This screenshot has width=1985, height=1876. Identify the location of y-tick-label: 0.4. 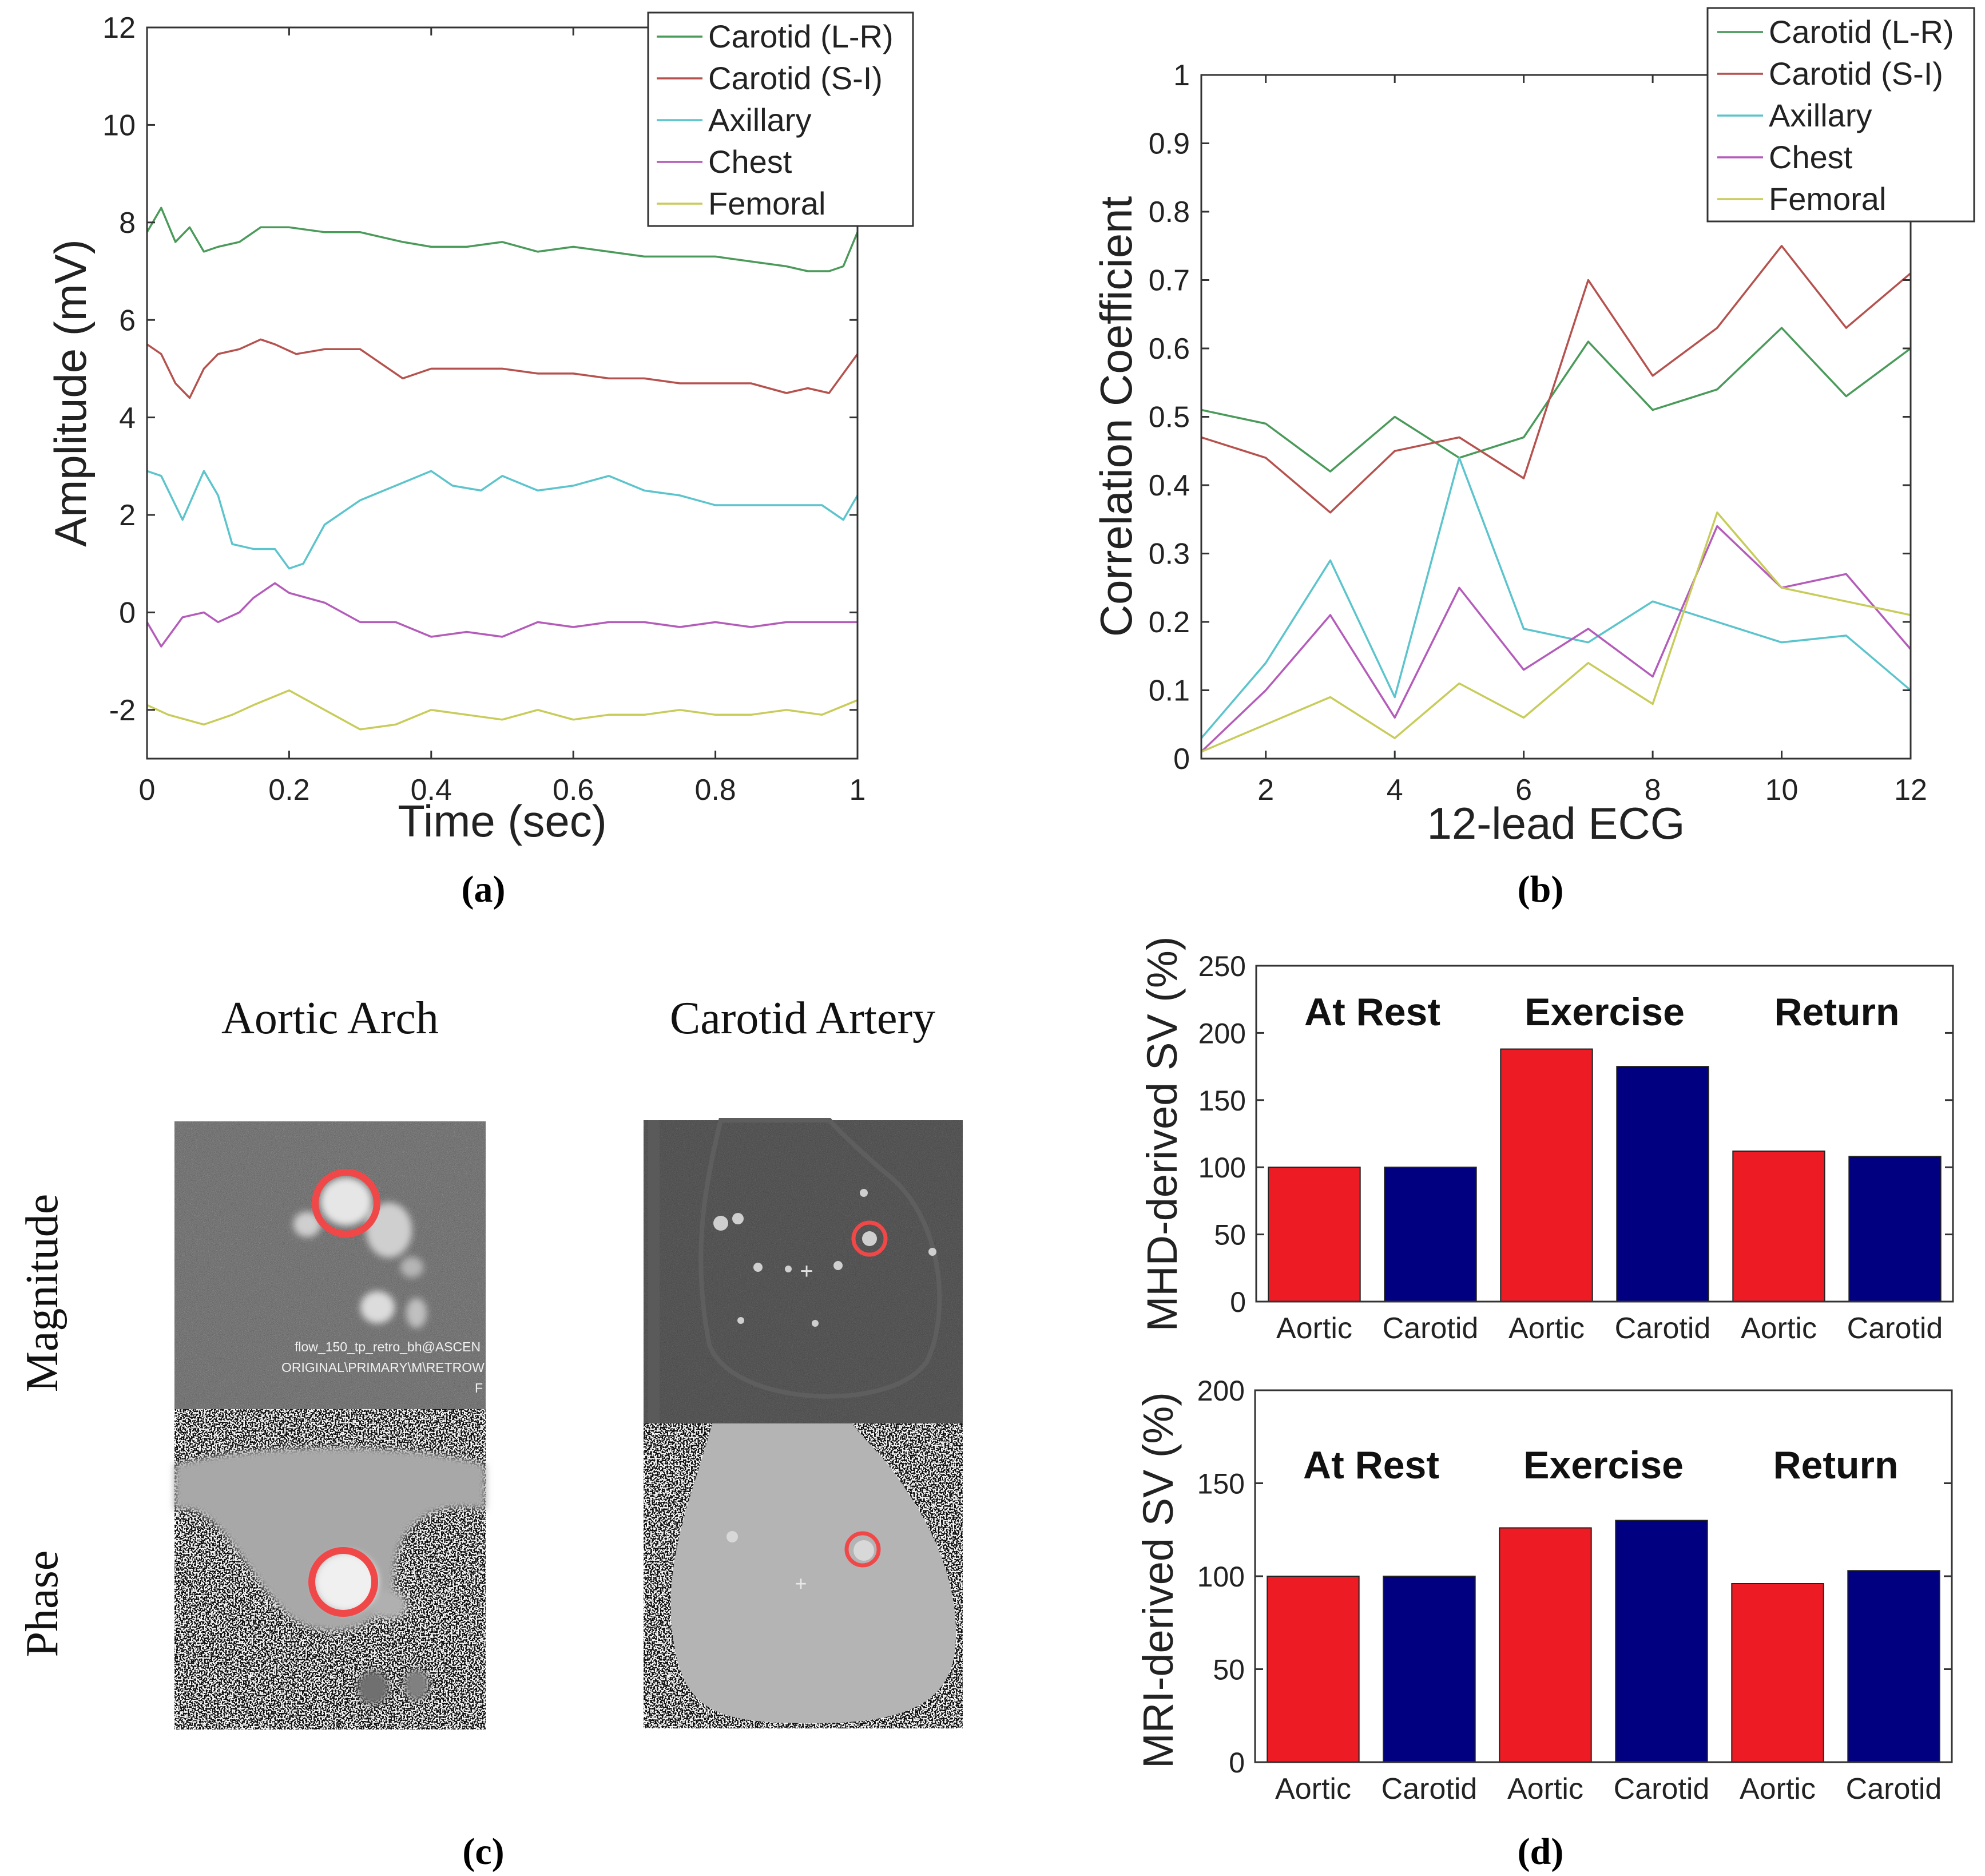
(1169, 486).